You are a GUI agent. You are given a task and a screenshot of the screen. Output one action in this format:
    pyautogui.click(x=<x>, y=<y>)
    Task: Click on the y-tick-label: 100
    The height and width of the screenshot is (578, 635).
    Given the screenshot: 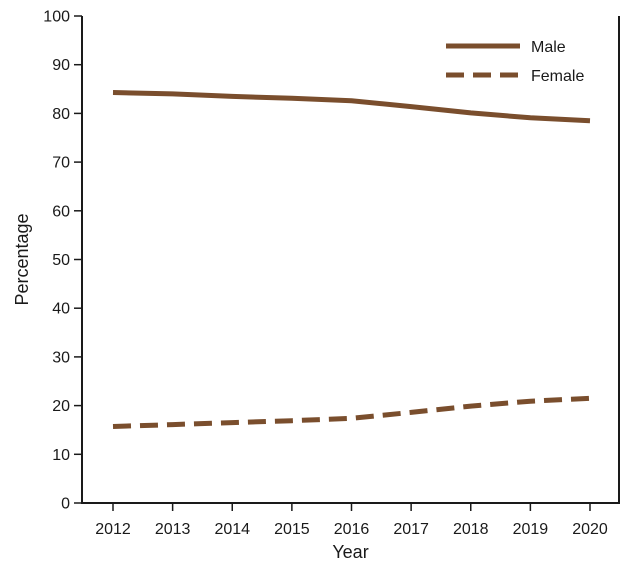 What is the action you would take?
    pyautogui.click(x=56, y=17)
    